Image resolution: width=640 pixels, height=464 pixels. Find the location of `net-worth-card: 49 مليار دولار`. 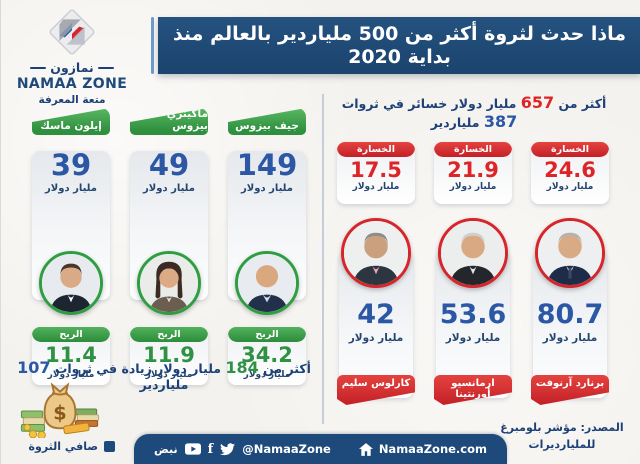

net-worth-card: 49 مليار دولار is located at coordinates (169, 231).